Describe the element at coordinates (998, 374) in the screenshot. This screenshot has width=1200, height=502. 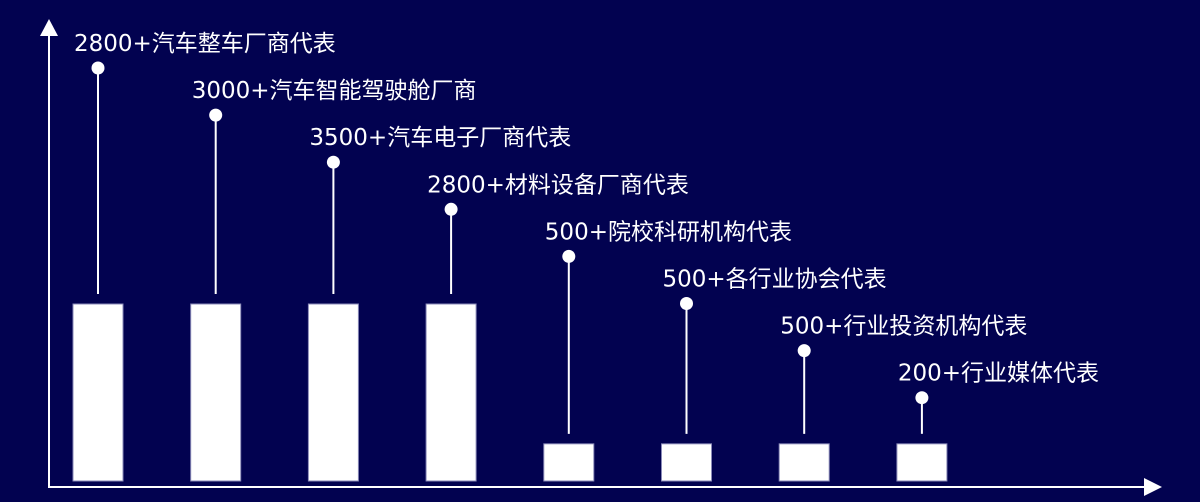
I see `bar-label: 200+行业媒体代表` at that location.